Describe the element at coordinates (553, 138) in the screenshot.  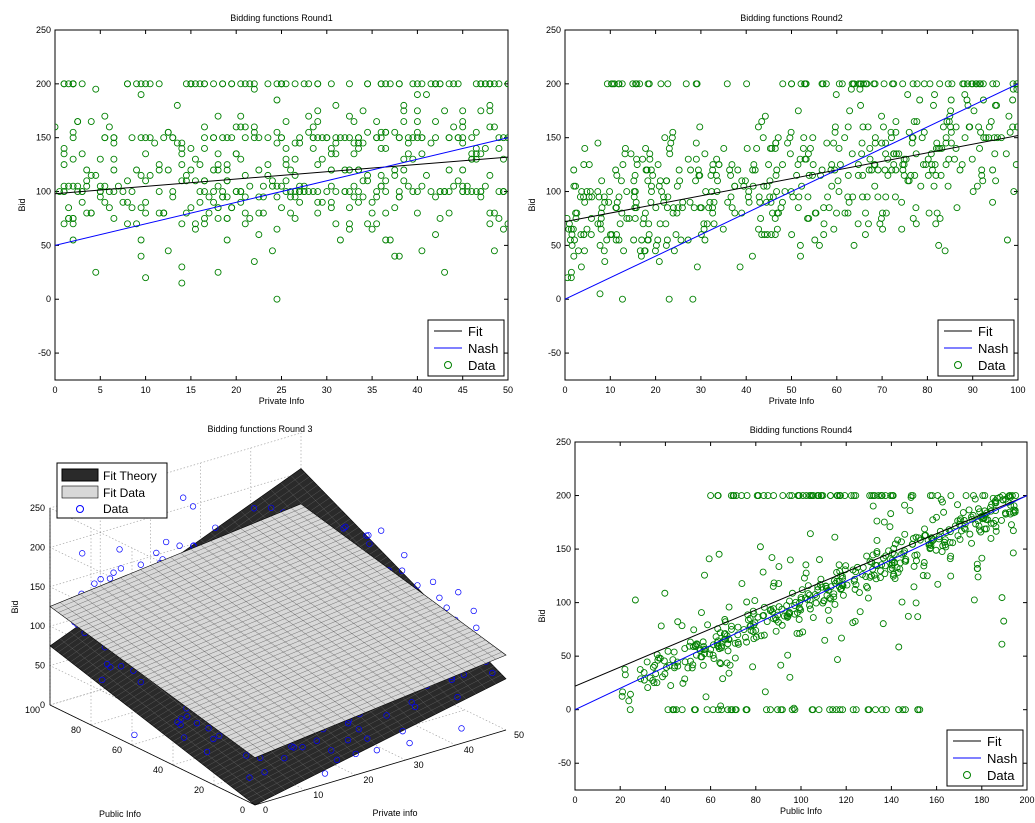
I see `y-tick-label: 150` at that location.